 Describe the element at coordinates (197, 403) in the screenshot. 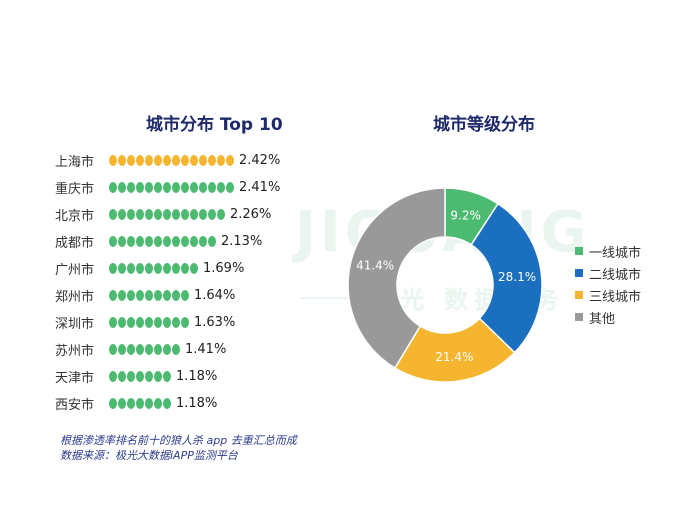

I see `bar-value-label: 1.18%` at that location.